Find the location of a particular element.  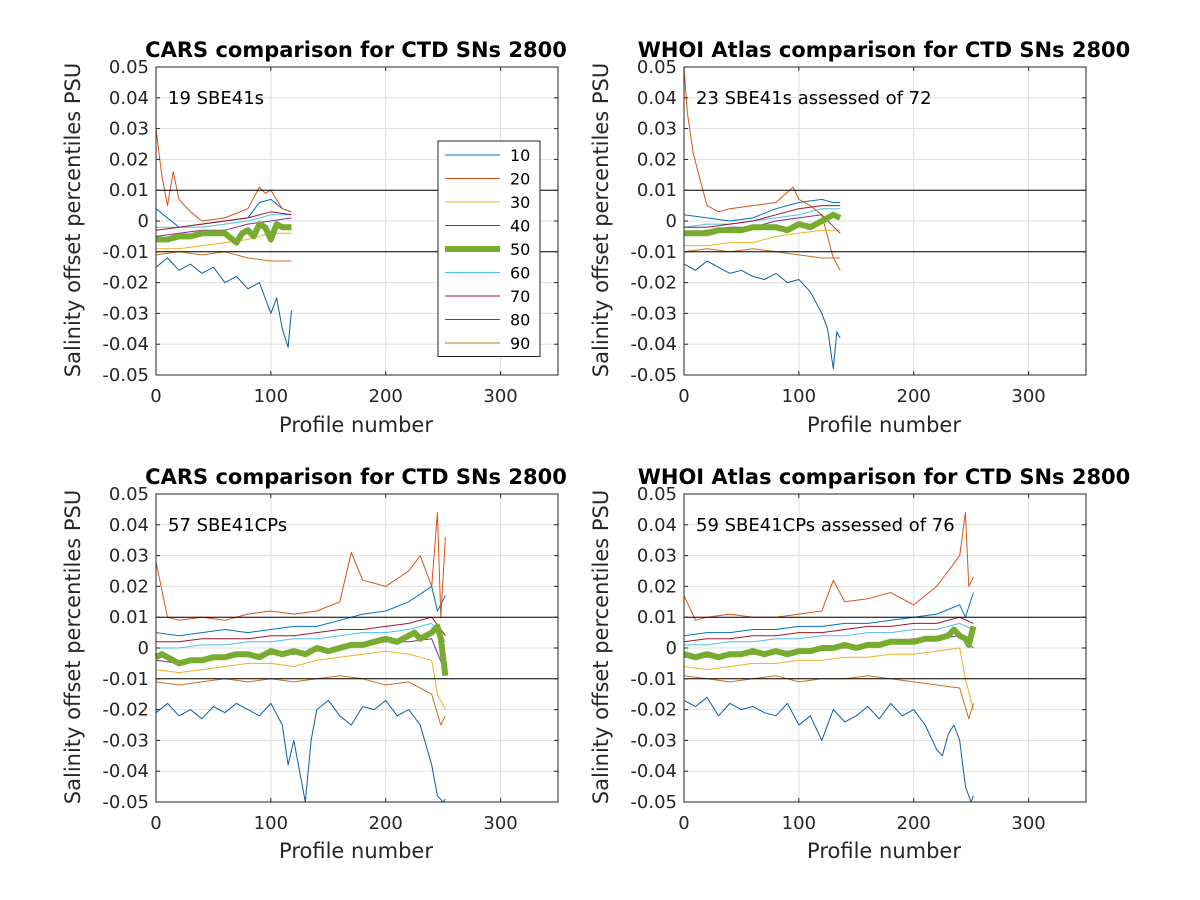

panel-annotation: 59 SBE41CPs assessed of 76 is located at coordinates (825, 525).